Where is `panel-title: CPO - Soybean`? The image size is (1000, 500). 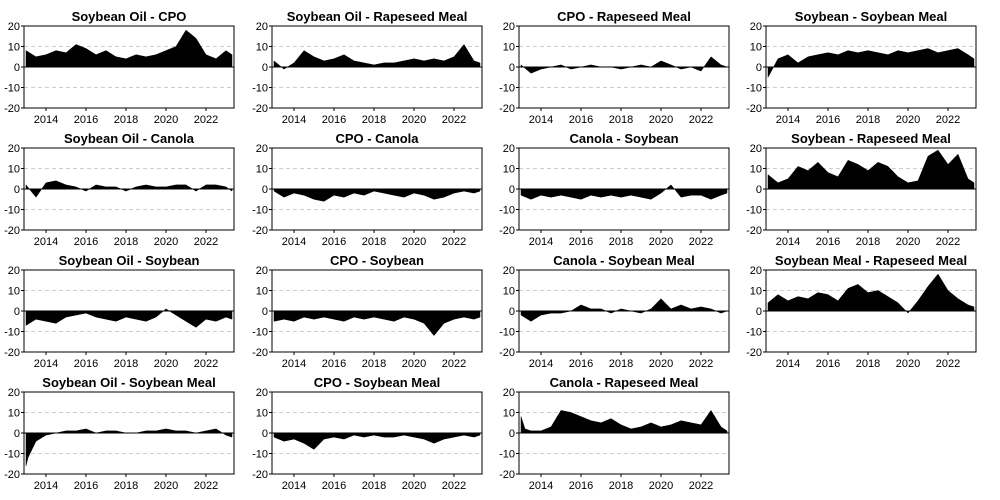
panel-title: CPO - Soybean is located at coordinates (377, 260).